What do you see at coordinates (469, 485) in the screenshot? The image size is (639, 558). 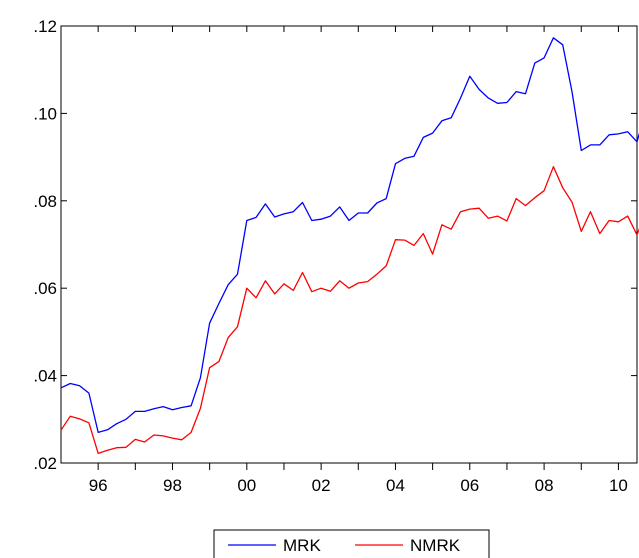 I see `x-tick-label: 06` at bounding box center [469, 485].